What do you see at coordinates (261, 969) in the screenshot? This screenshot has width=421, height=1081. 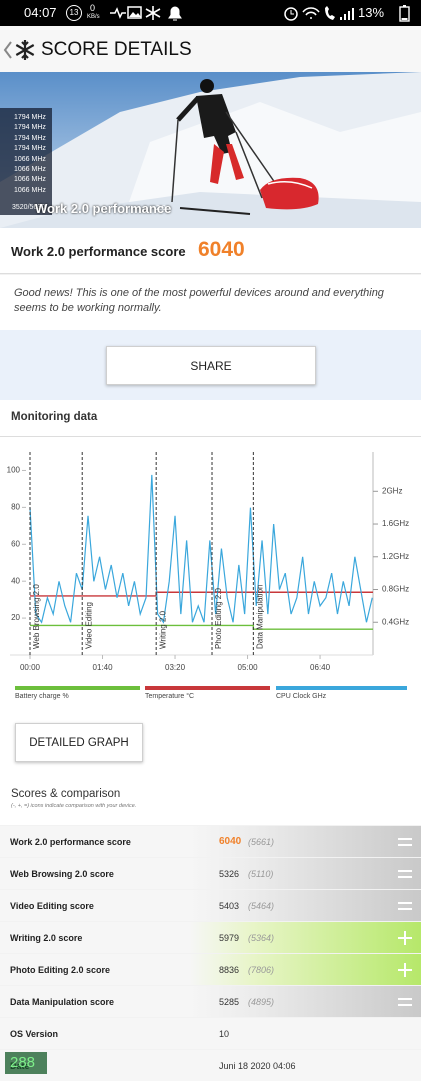 I see `row-reference: (7806)` at bounding box center [261, 969].